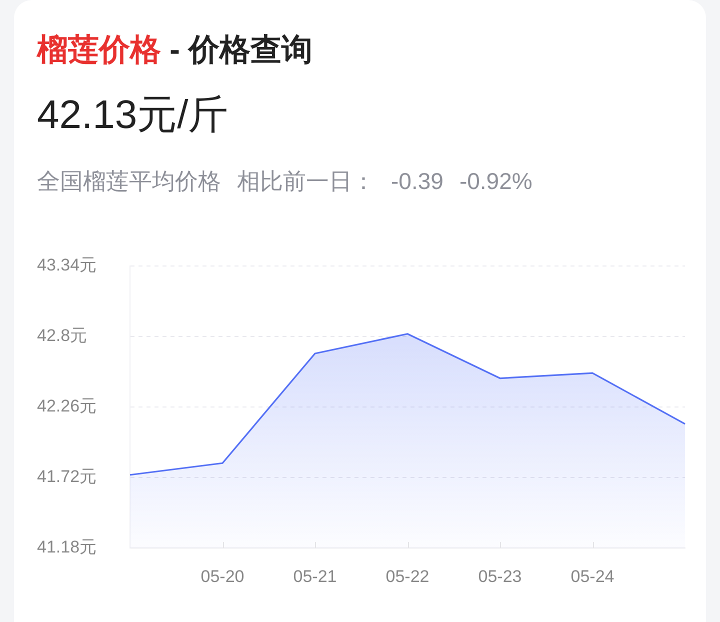 The image size is (720, 622). Describe the element at coordinates (175, 49) in the screenshot. I see `chart-title: 榴莲价格 - 价格查询` at that location.